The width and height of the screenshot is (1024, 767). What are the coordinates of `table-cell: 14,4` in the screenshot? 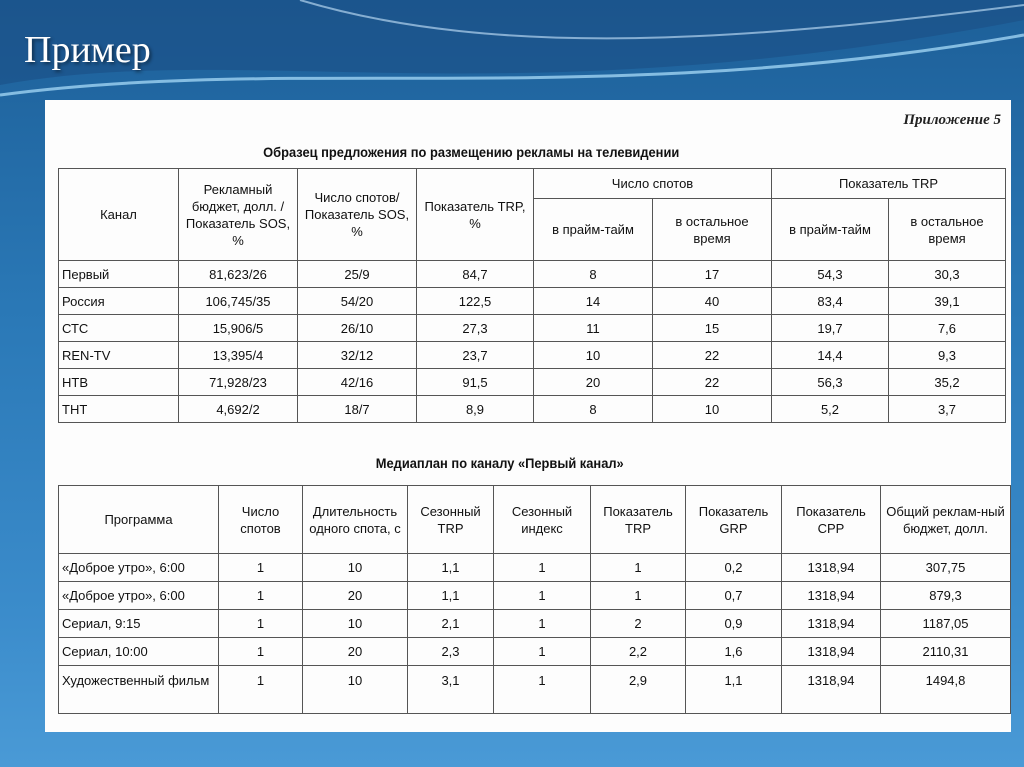 It's located at (830, 355).